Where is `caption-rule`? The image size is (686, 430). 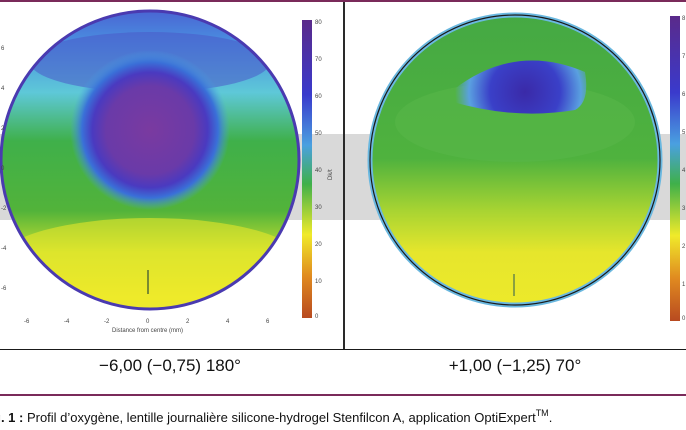 caption-rule is located at coordinates (343, 349).